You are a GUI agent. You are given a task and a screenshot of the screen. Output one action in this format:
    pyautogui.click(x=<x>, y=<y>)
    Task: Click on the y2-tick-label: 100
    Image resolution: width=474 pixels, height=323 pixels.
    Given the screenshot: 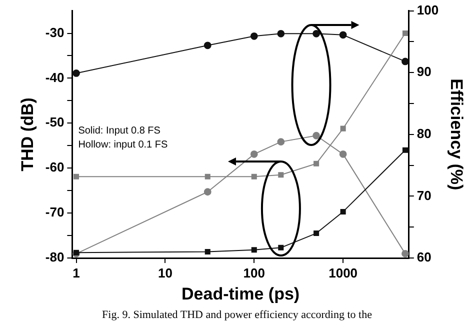 What is the action you would take?
    pyautogui.click(x=427, y=10)
    